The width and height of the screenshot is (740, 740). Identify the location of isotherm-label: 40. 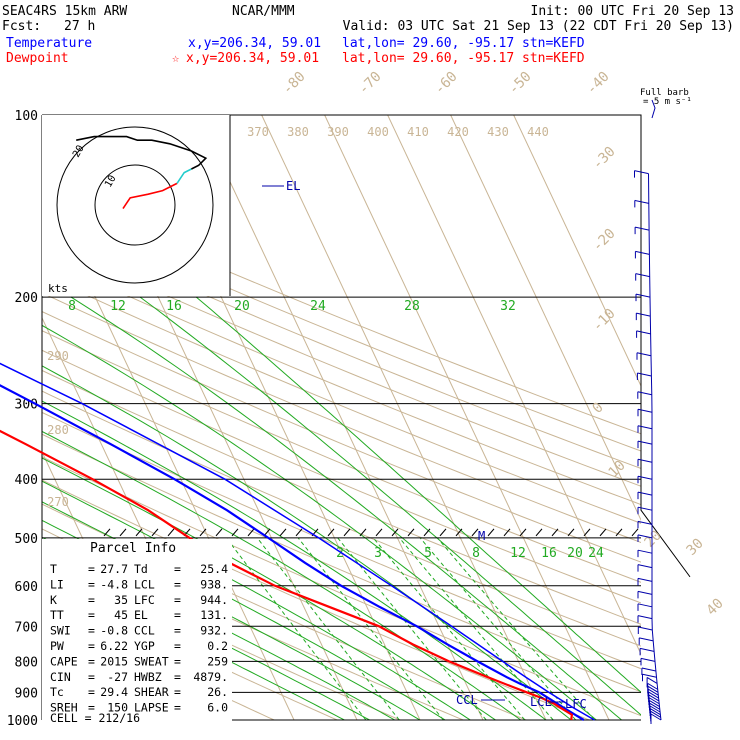
(715, 607).